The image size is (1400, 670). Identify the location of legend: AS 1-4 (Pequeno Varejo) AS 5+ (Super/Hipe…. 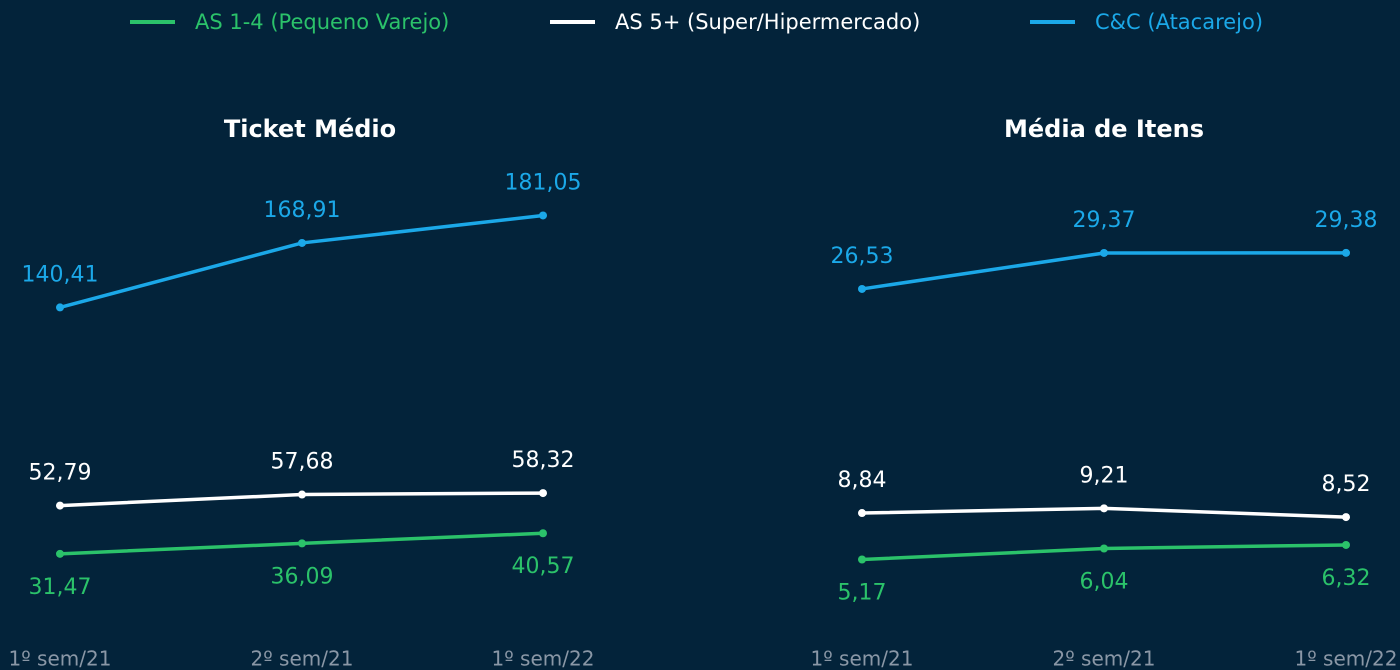
(696, 22).